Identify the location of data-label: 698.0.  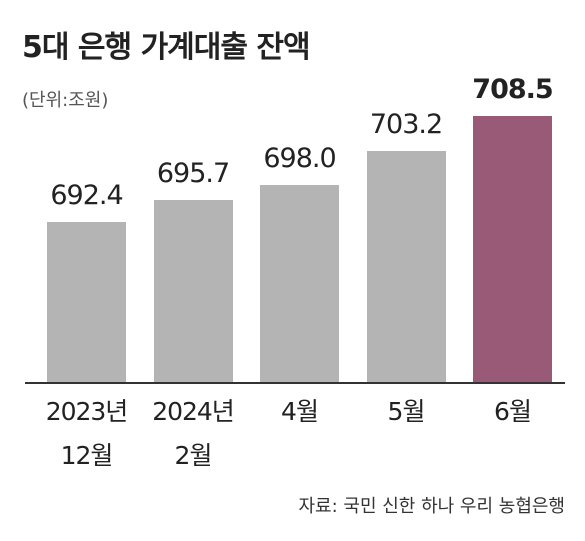
(299, 158).